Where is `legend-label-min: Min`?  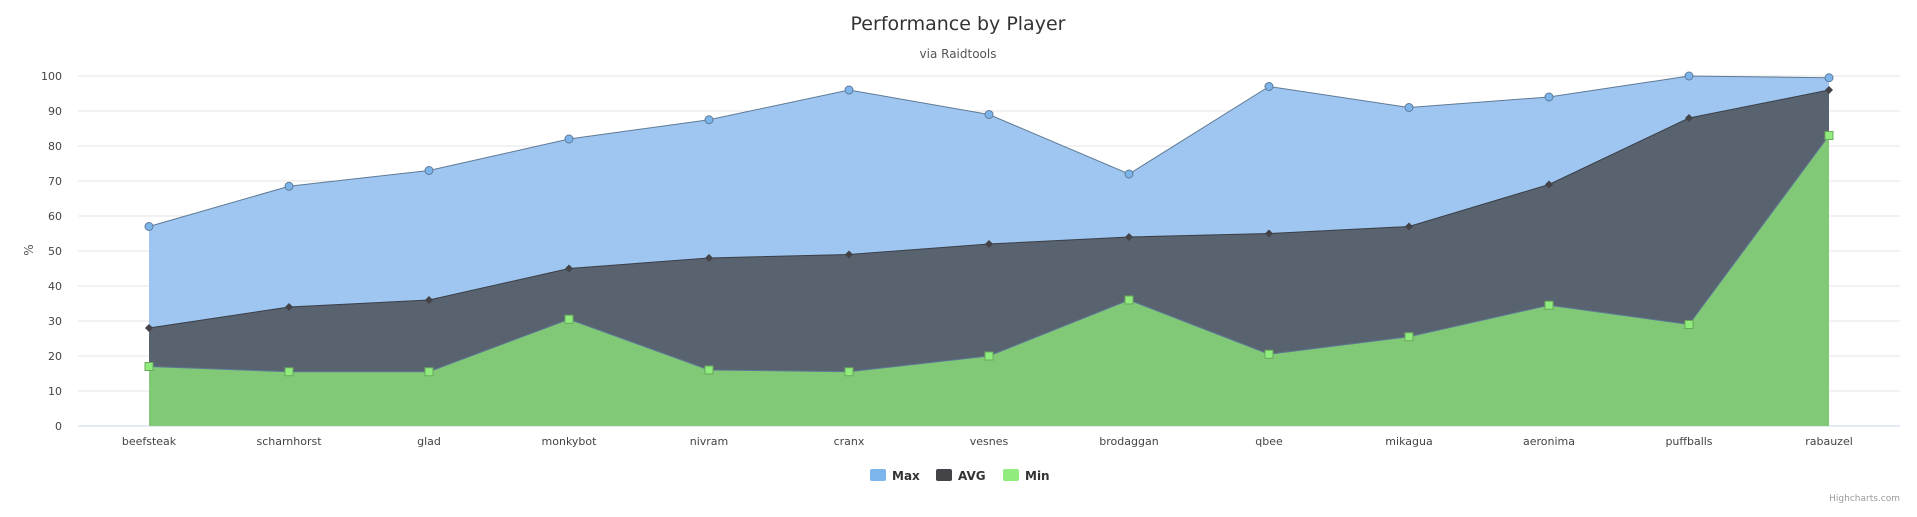
legend-label-min: Min is located at coordinates (1037, 476).